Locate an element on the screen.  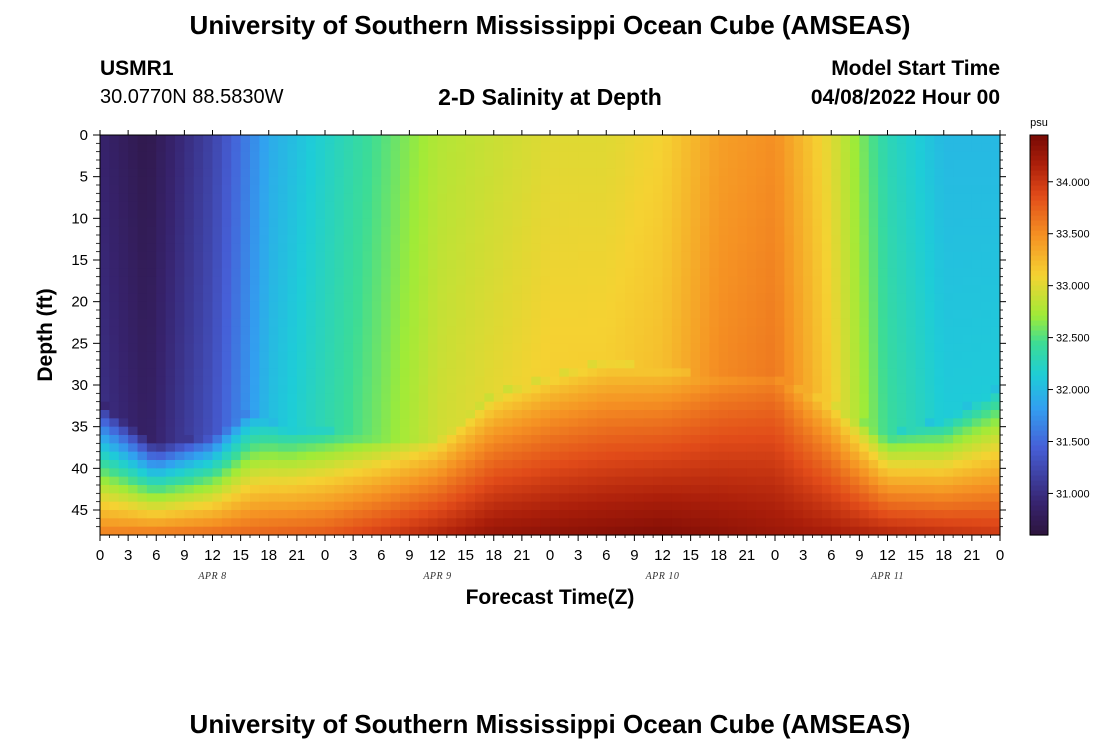
y-tick-label: 5 is located at coordinates (84, 177).